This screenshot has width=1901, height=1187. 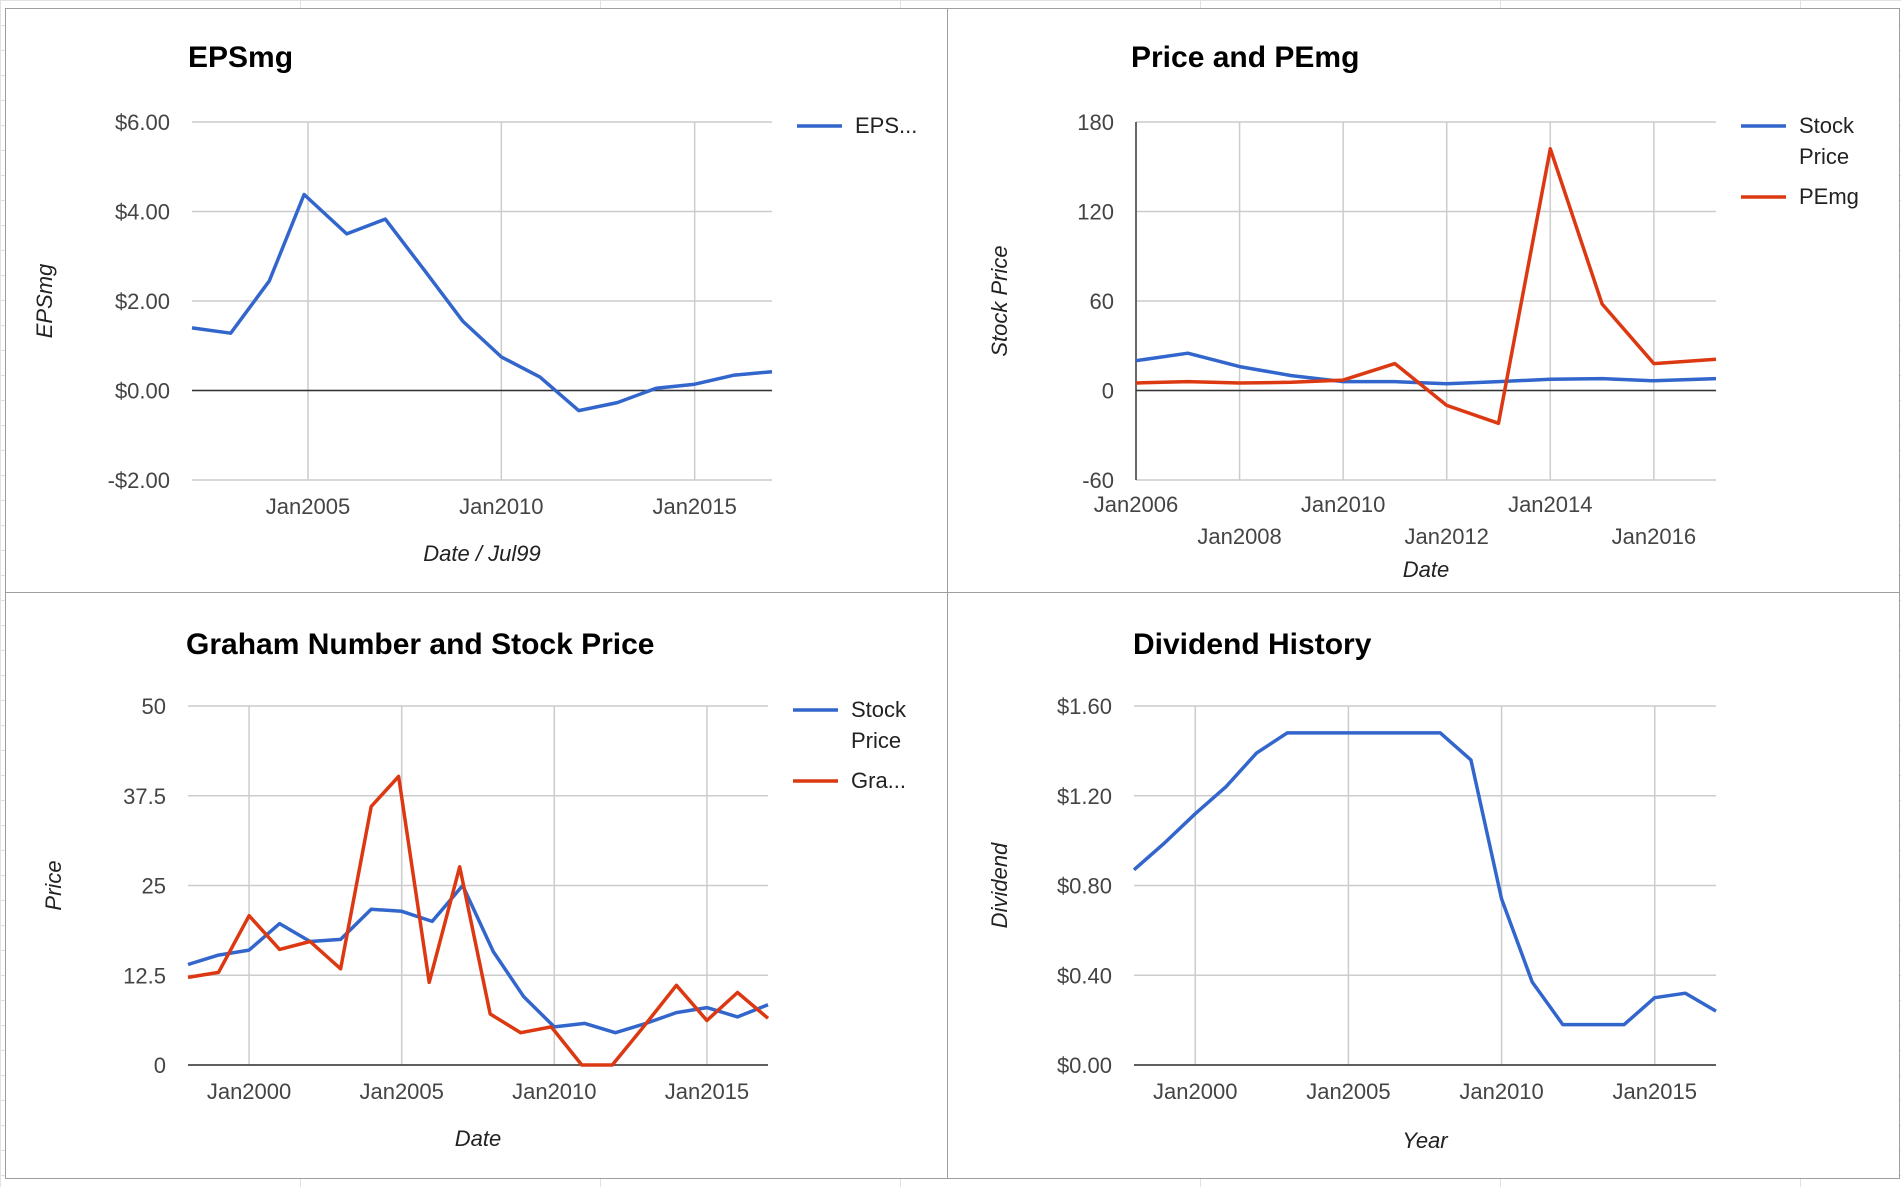 What do you see at coordinates (1095, 122) in the screenshot?
I see `y-tick-label: 180` at bounding box center [1095, 122].